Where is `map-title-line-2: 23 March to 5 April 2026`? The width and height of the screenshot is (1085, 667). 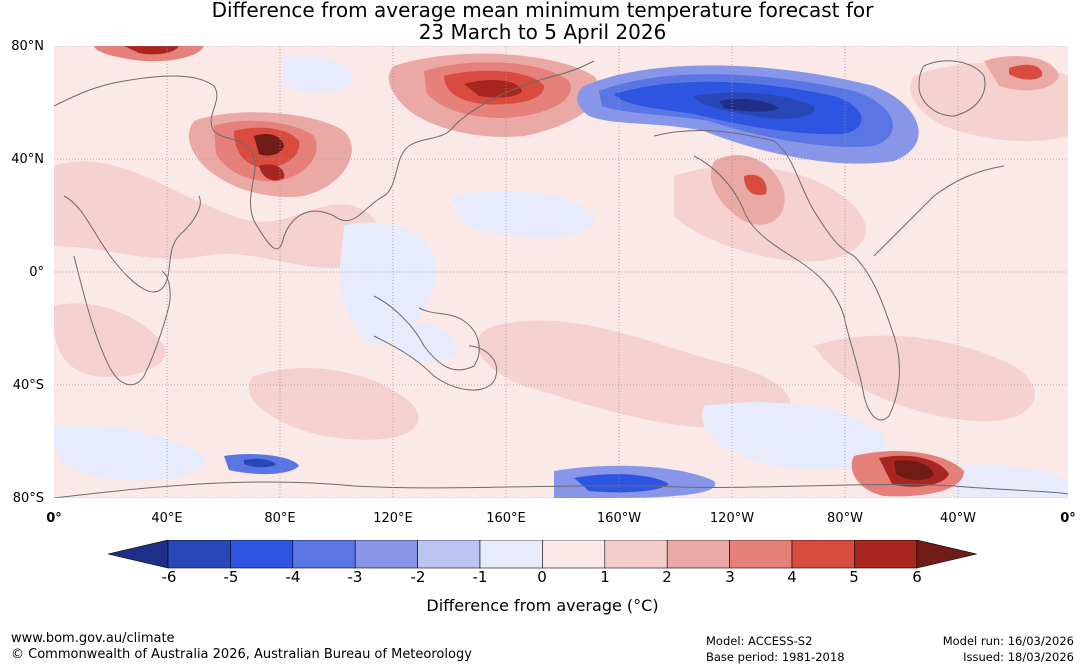
map-title-line-2: 23 March to 5 April 2026 is located at coordinates (542, 32).